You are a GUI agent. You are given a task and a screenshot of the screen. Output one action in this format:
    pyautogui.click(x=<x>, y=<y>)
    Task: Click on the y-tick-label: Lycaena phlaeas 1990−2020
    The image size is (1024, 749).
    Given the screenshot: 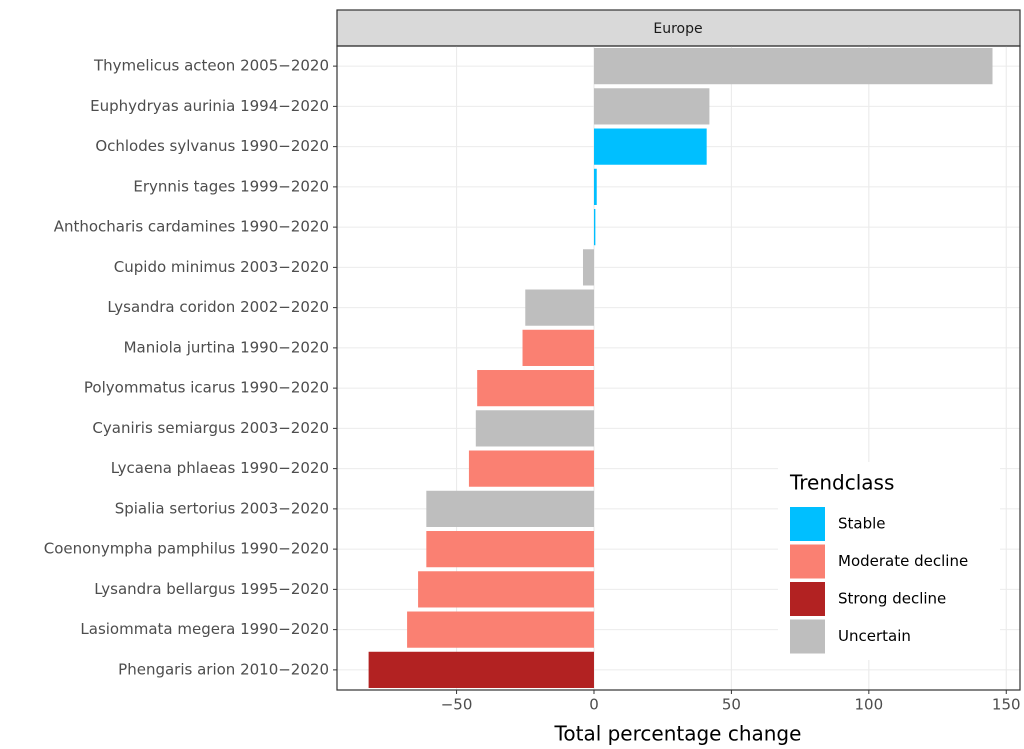 What is the action you would take?
    pyautogui.click(x=220, y=468)
    